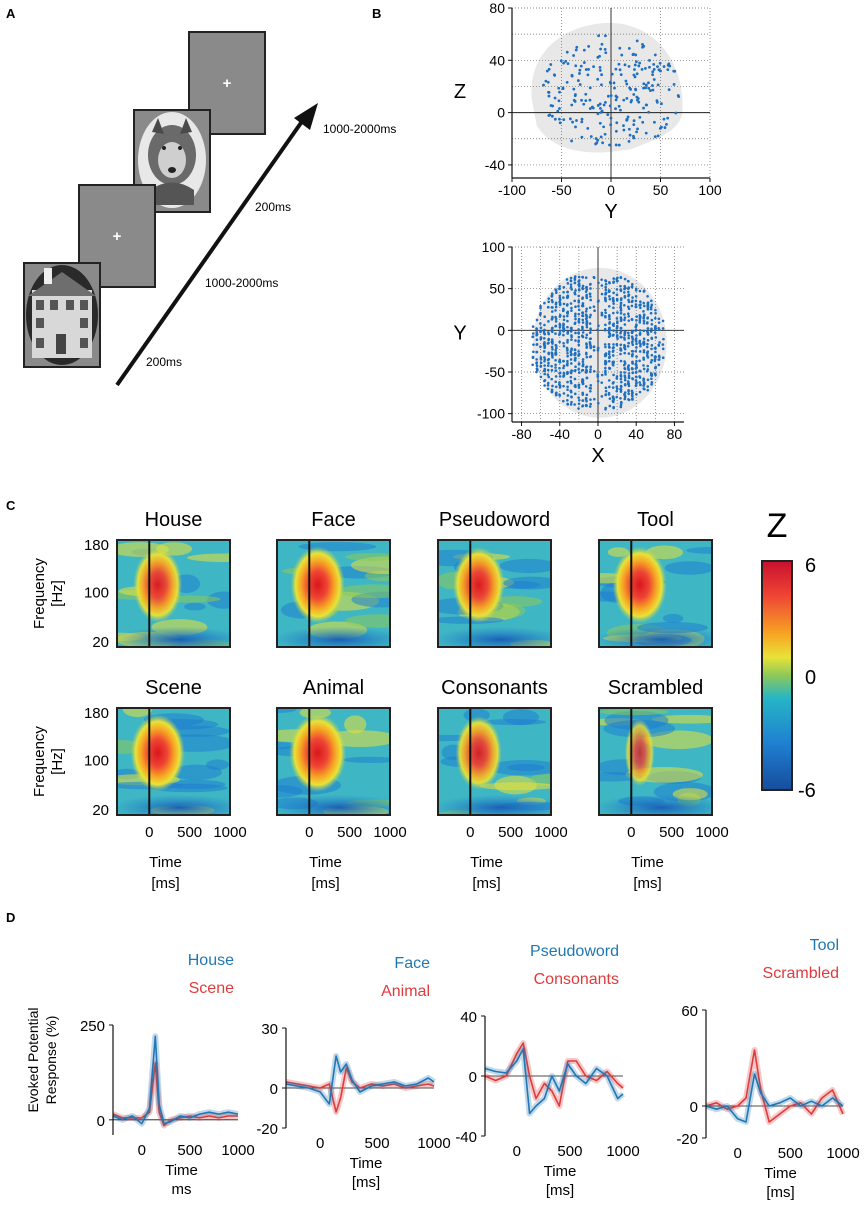  Describe the element at coordinates (767, 1069) in the screenshot. I see `evoked-subplot-4: Tool Scrambled 60 0 -20 0 500 1000 Time [ms]` at that location.